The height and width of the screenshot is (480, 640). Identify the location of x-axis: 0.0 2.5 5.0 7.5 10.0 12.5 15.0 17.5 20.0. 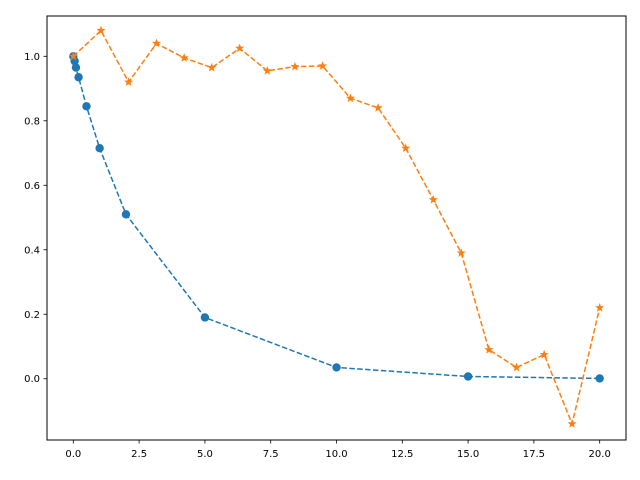
(338, 450).